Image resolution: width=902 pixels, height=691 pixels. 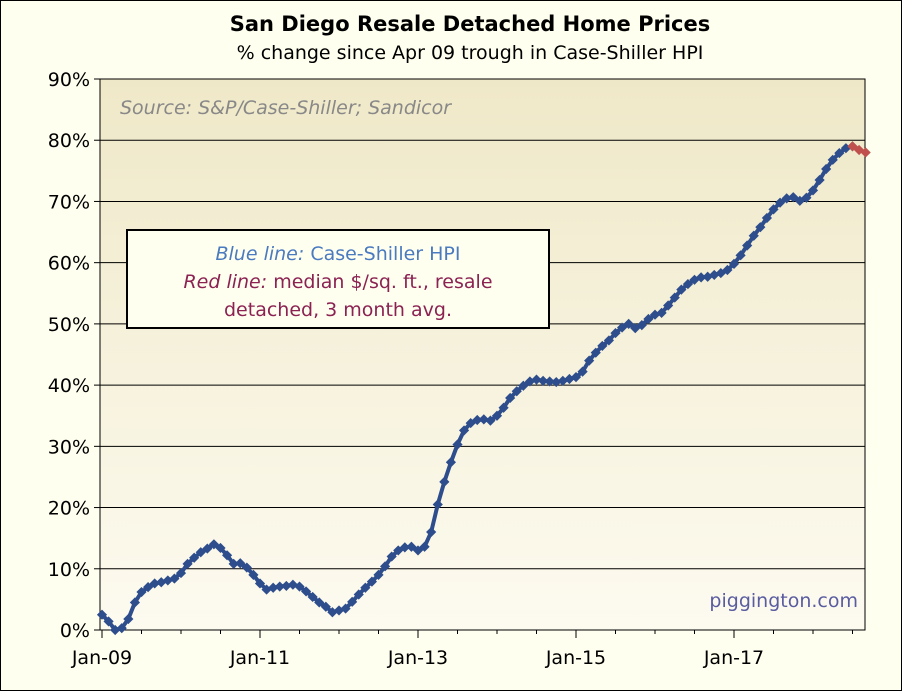 What do you see at coordinates (575, 658) in the screenshot?
I see `x-tick-label: Jan-15` at bounding box center [575, 658].